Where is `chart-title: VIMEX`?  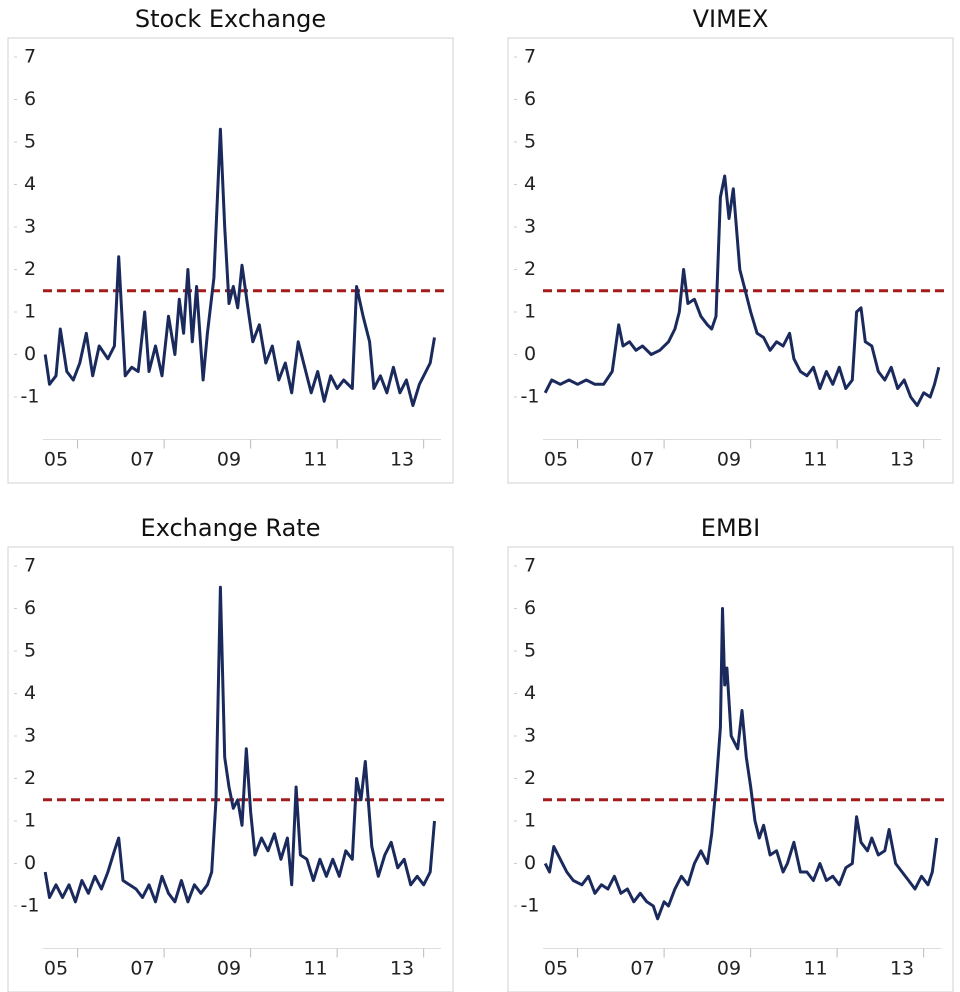
chart-title: VIMEX is located at coordinates (731, 19).